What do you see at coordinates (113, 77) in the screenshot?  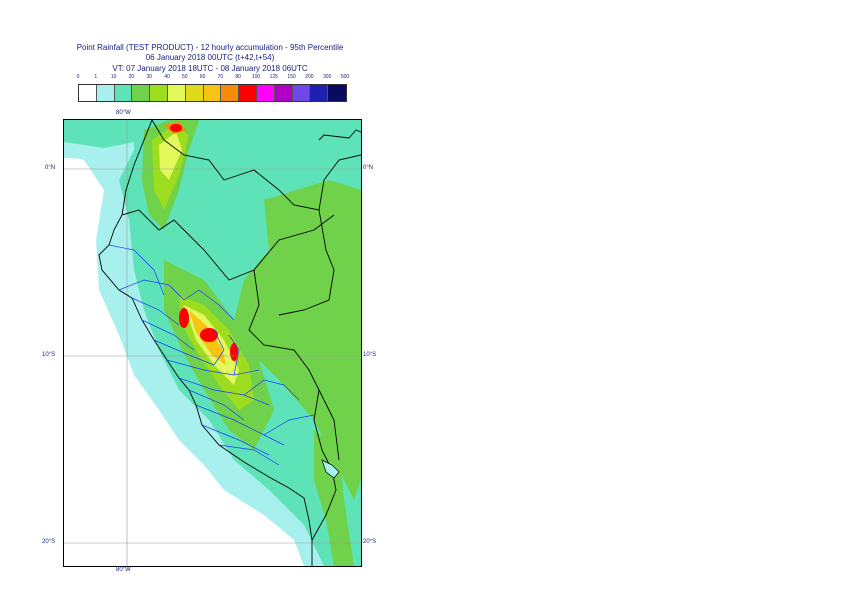 I see `legend-tick-label: 10` at bounding box center [113, 77].